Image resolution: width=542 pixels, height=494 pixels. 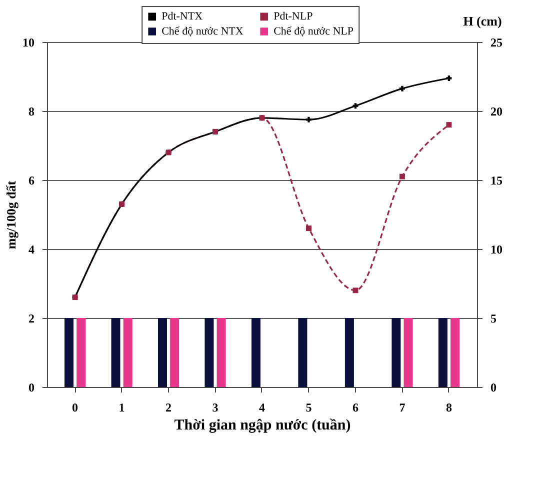 I want to click on x-tick-label: 6, so click(x=355, y=407).